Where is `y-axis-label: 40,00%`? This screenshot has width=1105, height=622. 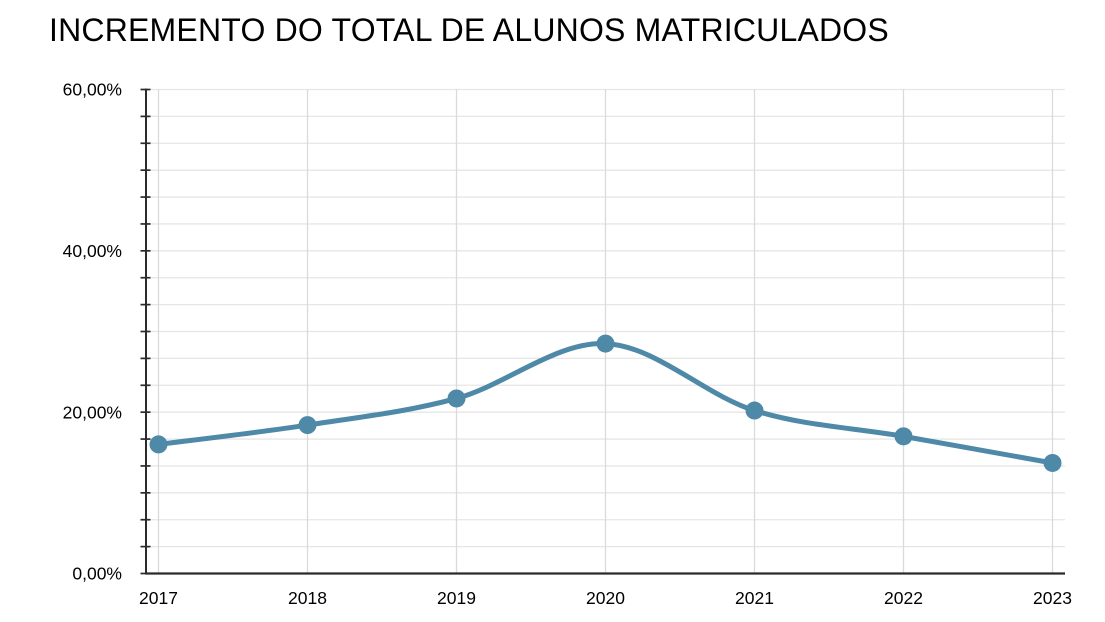 y-axis-label: 40,00% is located at coordinates (92, 251).